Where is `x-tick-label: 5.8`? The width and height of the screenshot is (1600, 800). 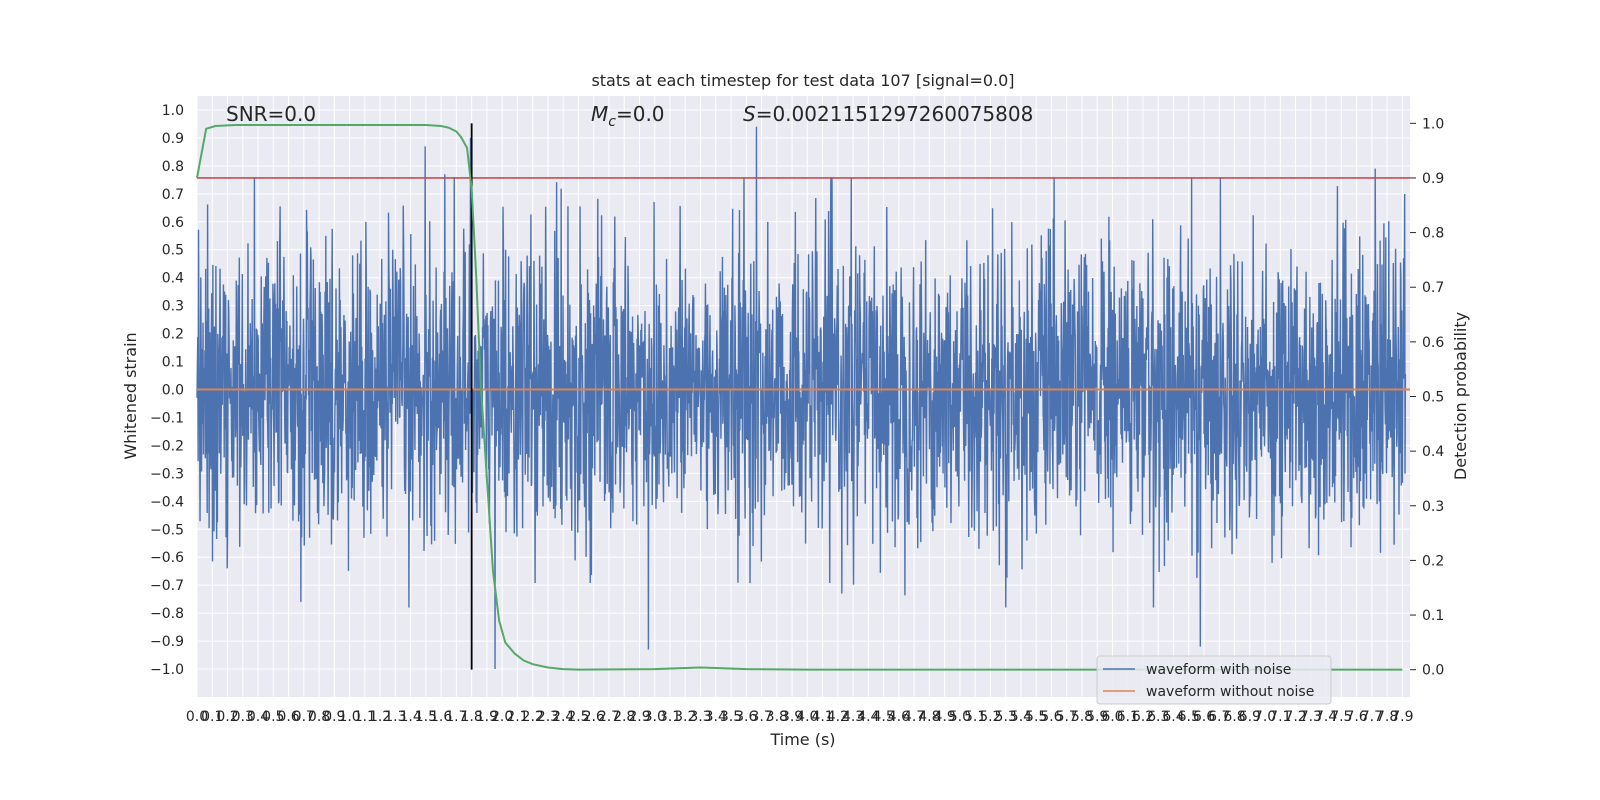
x-tick-label: 5.8 is located at coordinates (1082, 717).